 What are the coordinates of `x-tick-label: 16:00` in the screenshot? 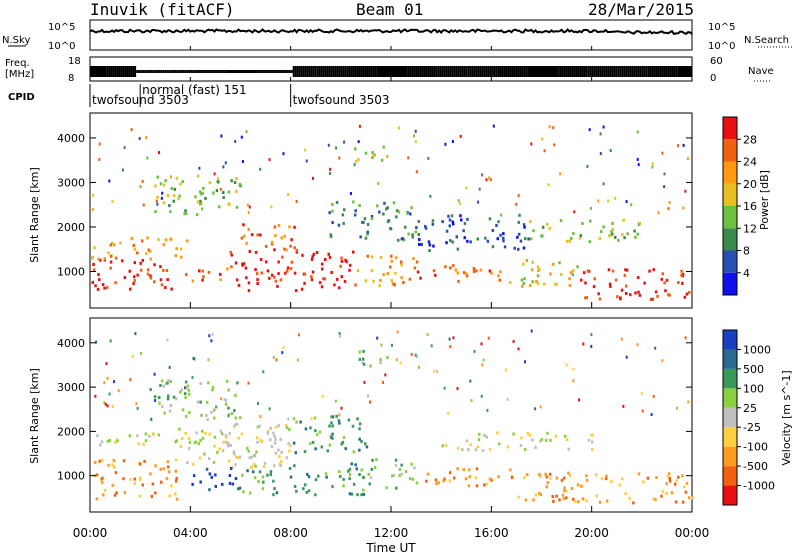 It's located at (491, 533).